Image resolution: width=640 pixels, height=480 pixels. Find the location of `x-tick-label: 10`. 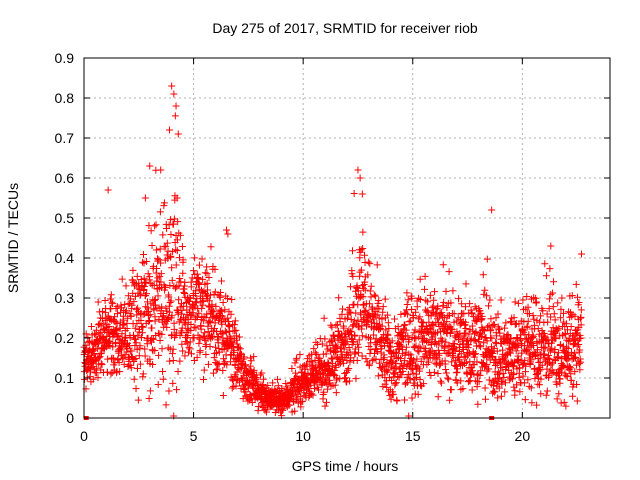

x-tick-label: 10 is located at coordinates (303, 436).